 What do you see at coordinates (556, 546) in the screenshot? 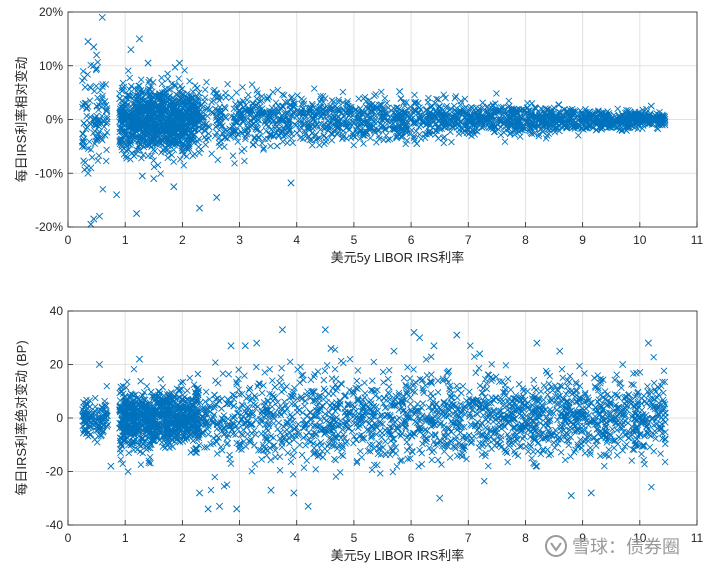
I see `watermark-logo` at bounding box center [556, 546].